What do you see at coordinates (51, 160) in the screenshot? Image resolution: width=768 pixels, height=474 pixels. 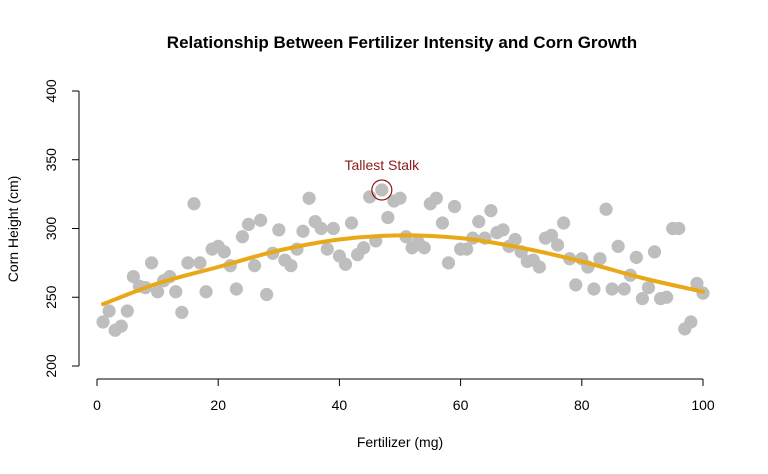 I see `y-tick-label: 350` at bounding box center [51, 160].